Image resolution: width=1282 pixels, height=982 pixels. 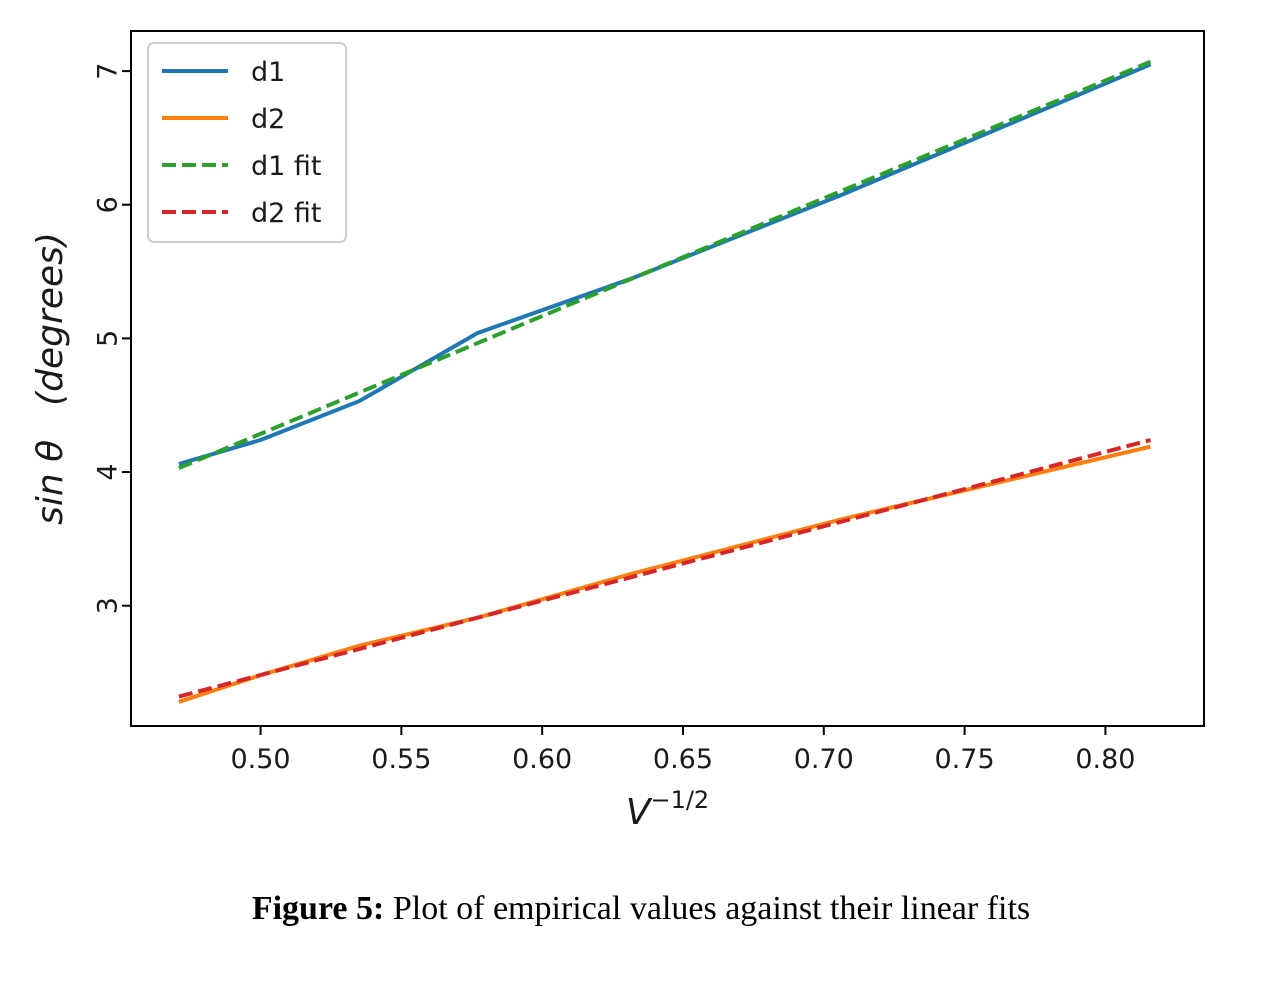 I want to click on legend-label-d1-fit: d1 fit, so click(x=286, y=166).